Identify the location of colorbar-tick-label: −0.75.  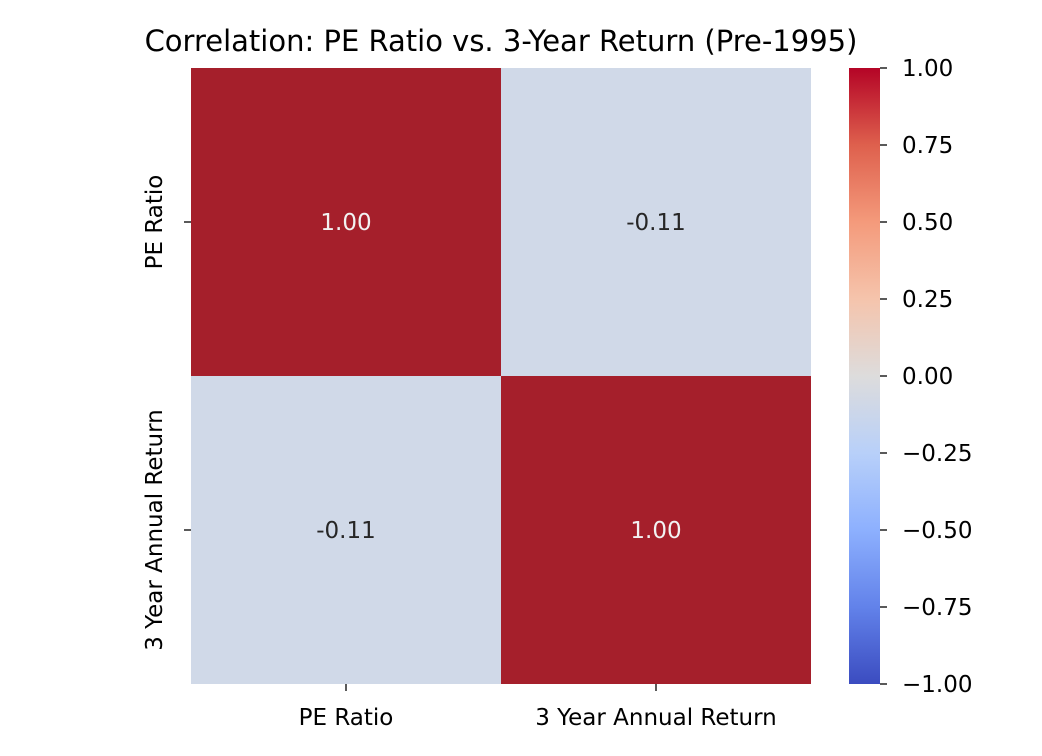
(937, 608).